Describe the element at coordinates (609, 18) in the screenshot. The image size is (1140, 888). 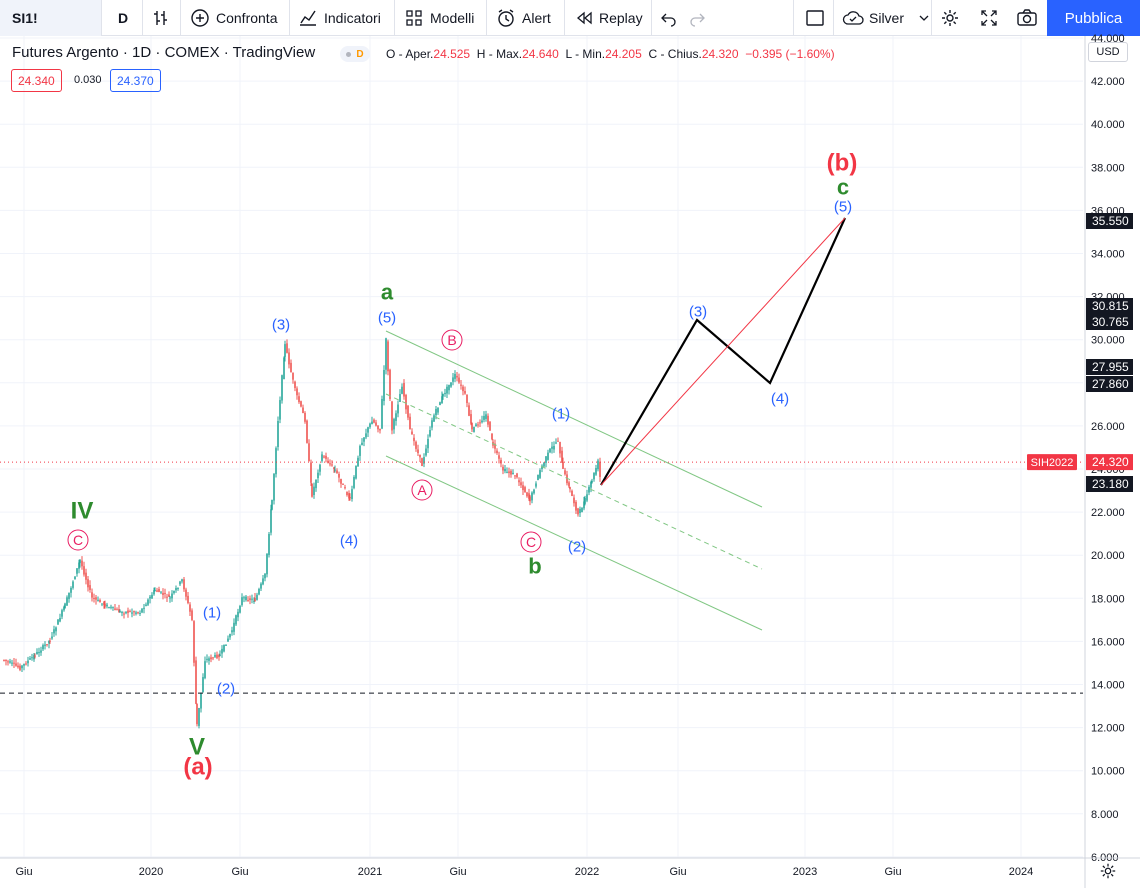
I see `replay-button: Replay` at that location.